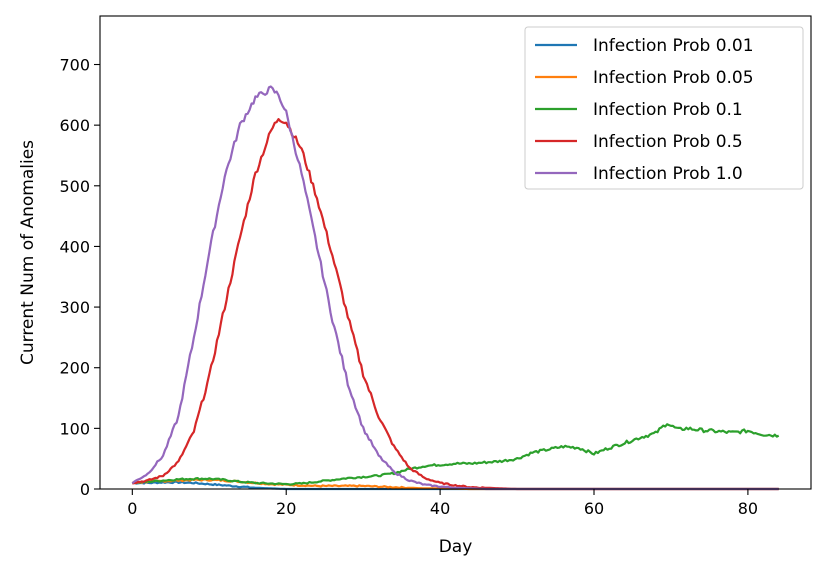  Describe the element at coordinates (440, 508) in the screenshot. I see `x-tick-label: 40` at that location.